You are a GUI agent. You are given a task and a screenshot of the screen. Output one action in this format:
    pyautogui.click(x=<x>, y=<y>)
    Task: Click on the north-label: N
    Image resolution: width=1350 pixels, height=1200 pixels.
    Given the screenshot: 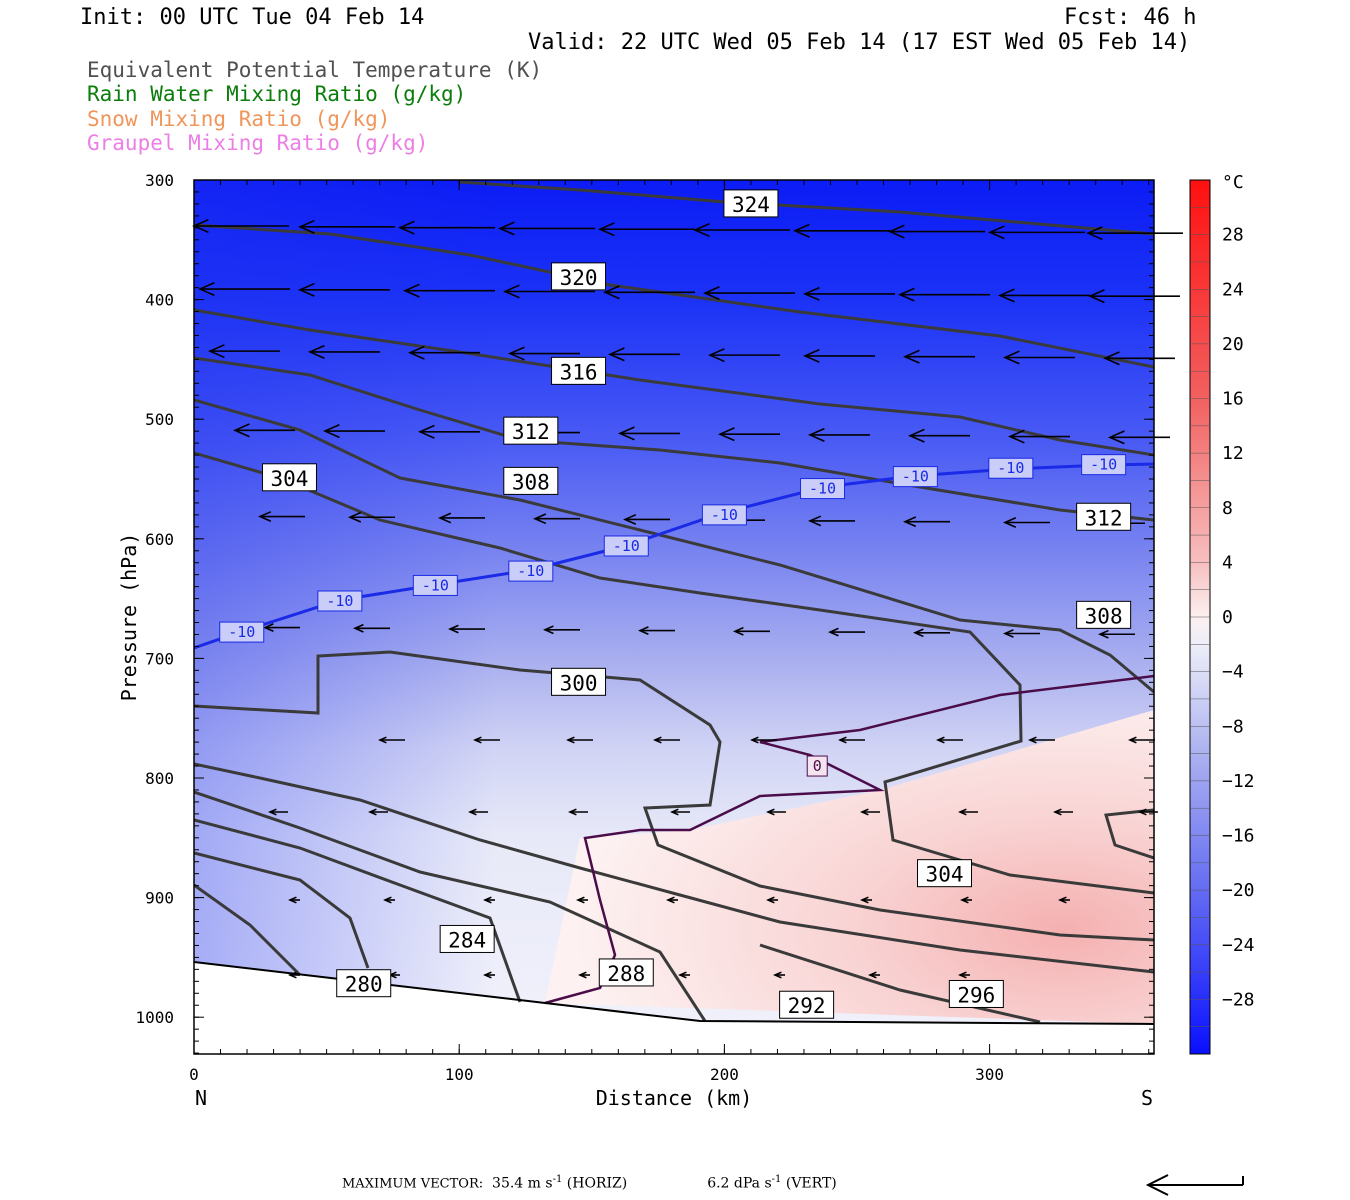 What is the action you would take?
    pyautogui.click(x=201, y=1098)
    